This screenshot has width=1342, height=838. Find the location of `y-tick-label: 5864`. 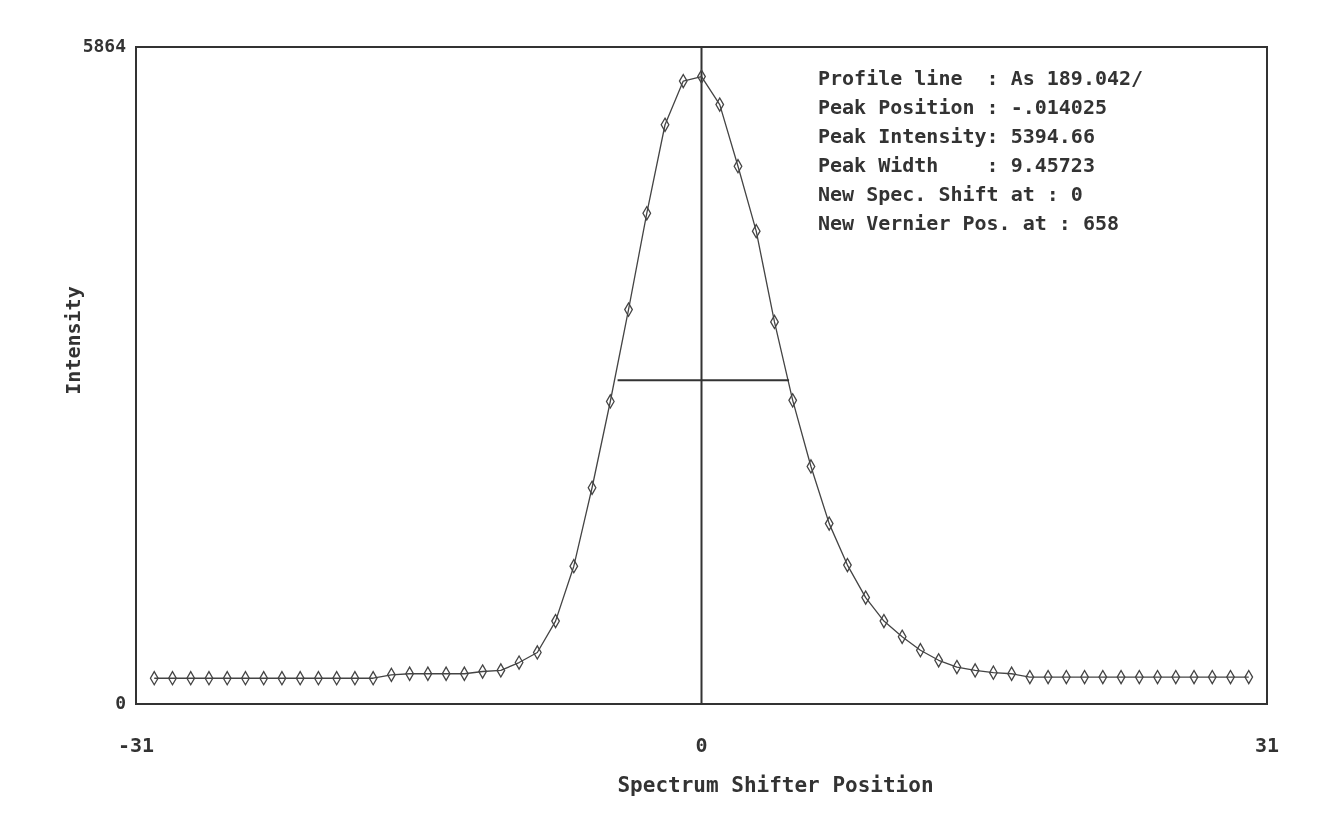

y-tick-label: 5864 is located at coordinates (104, 45).